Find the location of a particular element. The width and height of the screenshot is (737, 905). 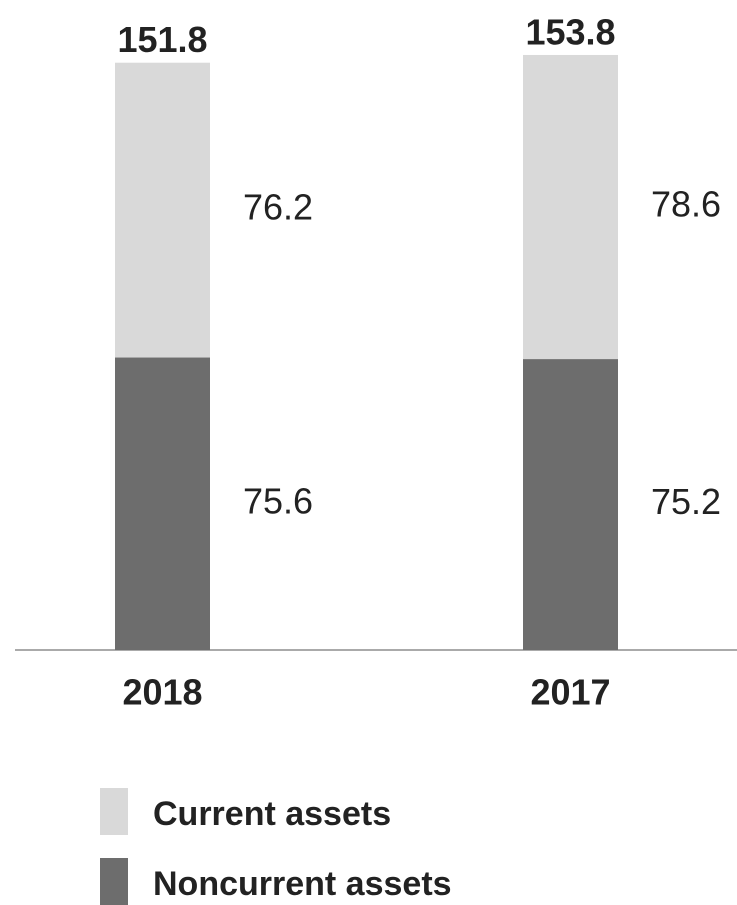

x-tick-label: 2018 is located at coordinates (162, 692).